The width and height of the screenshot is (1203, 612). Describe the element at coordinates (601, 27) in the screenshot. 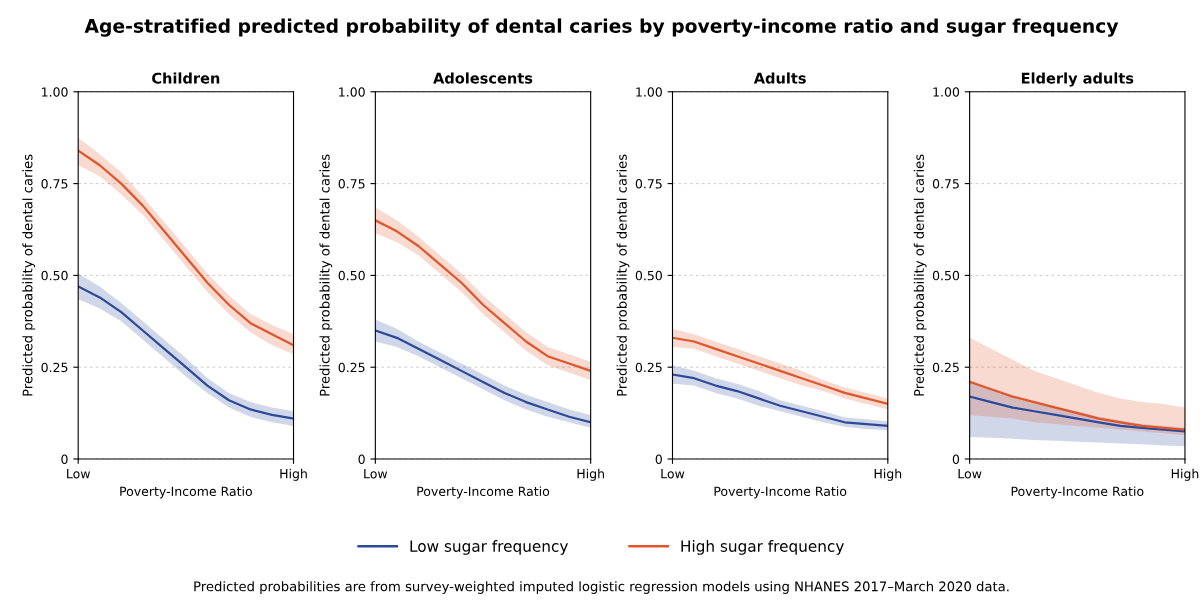

I see `text: Age-stratified predicted probability of dental caries by poverty-income ratio and sugar frequency` at that location.